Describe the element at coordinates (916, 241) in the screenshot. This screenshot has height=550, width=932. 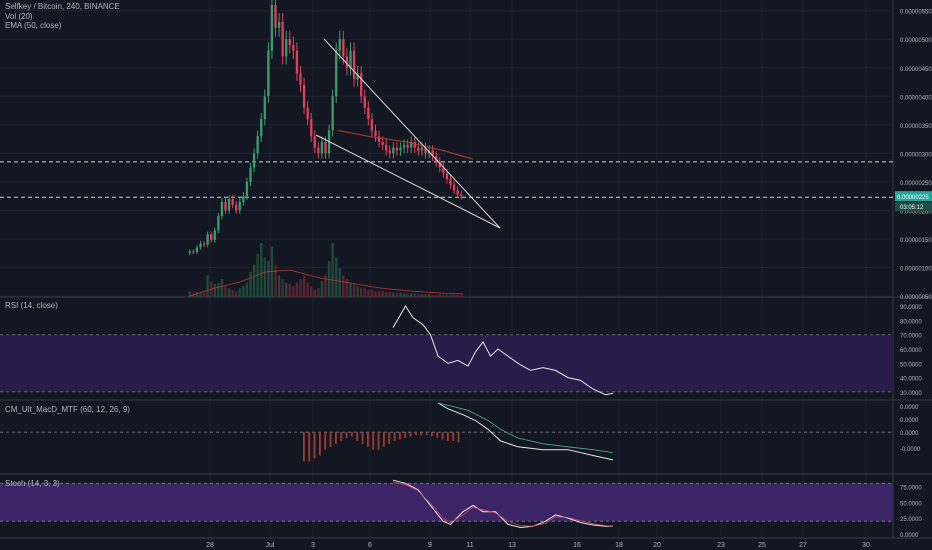
I see `price-tick-label: 0.00000150` at that location.